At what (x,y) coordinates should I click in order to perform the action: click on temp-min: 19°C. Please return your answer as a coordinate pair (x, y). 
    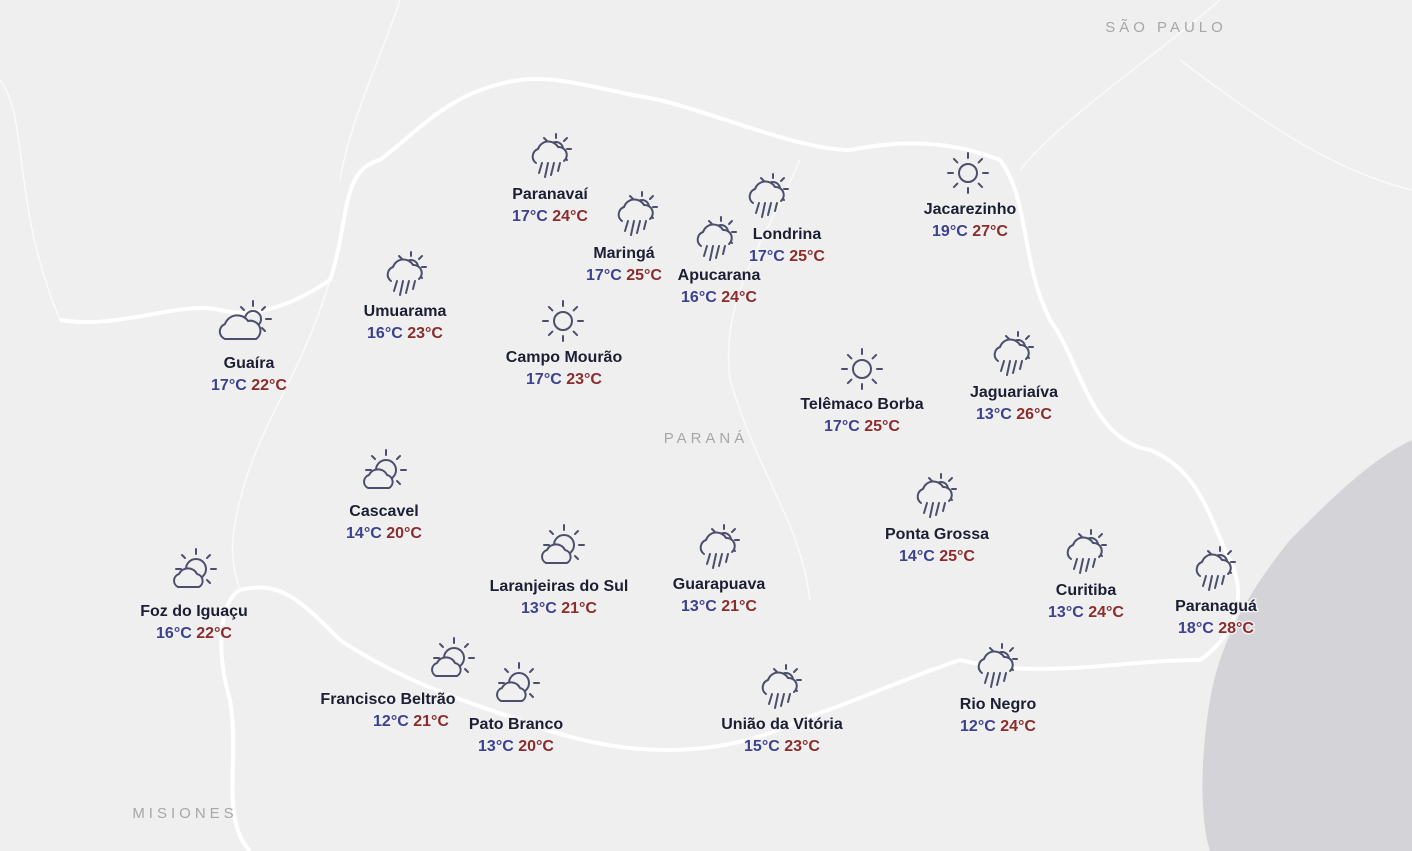
    Looking at the image, I should click on (950, 231).